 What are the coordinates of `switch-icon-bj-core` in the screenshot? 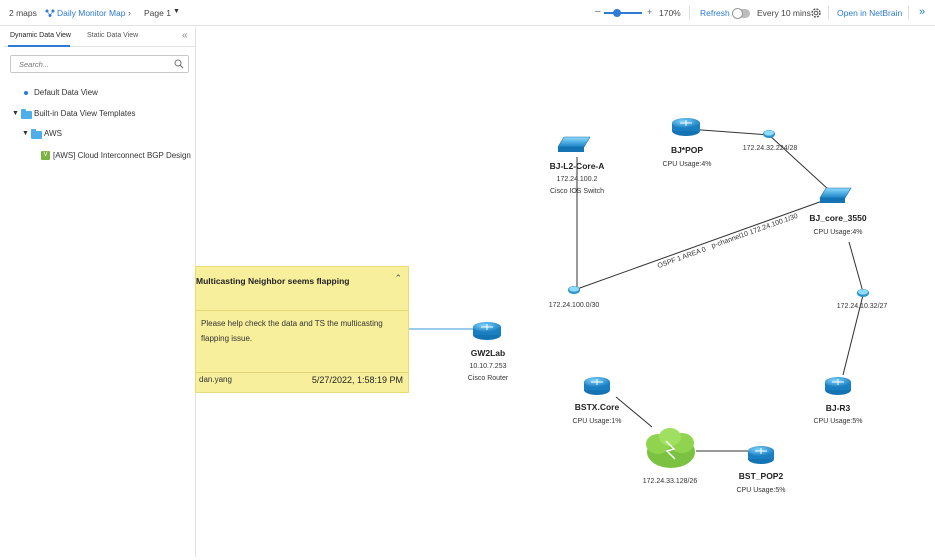 It's located at (835, 195).